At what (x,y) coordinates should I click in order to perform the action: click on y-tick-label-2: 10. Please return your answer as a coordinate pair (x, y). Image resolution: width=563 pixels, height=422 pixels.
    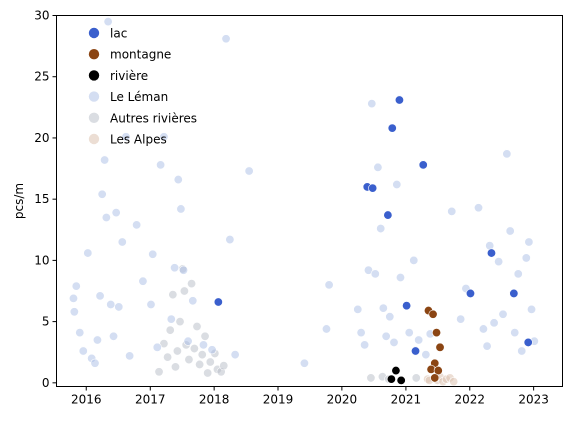
    Looking at the image, I should click on (41, 260).